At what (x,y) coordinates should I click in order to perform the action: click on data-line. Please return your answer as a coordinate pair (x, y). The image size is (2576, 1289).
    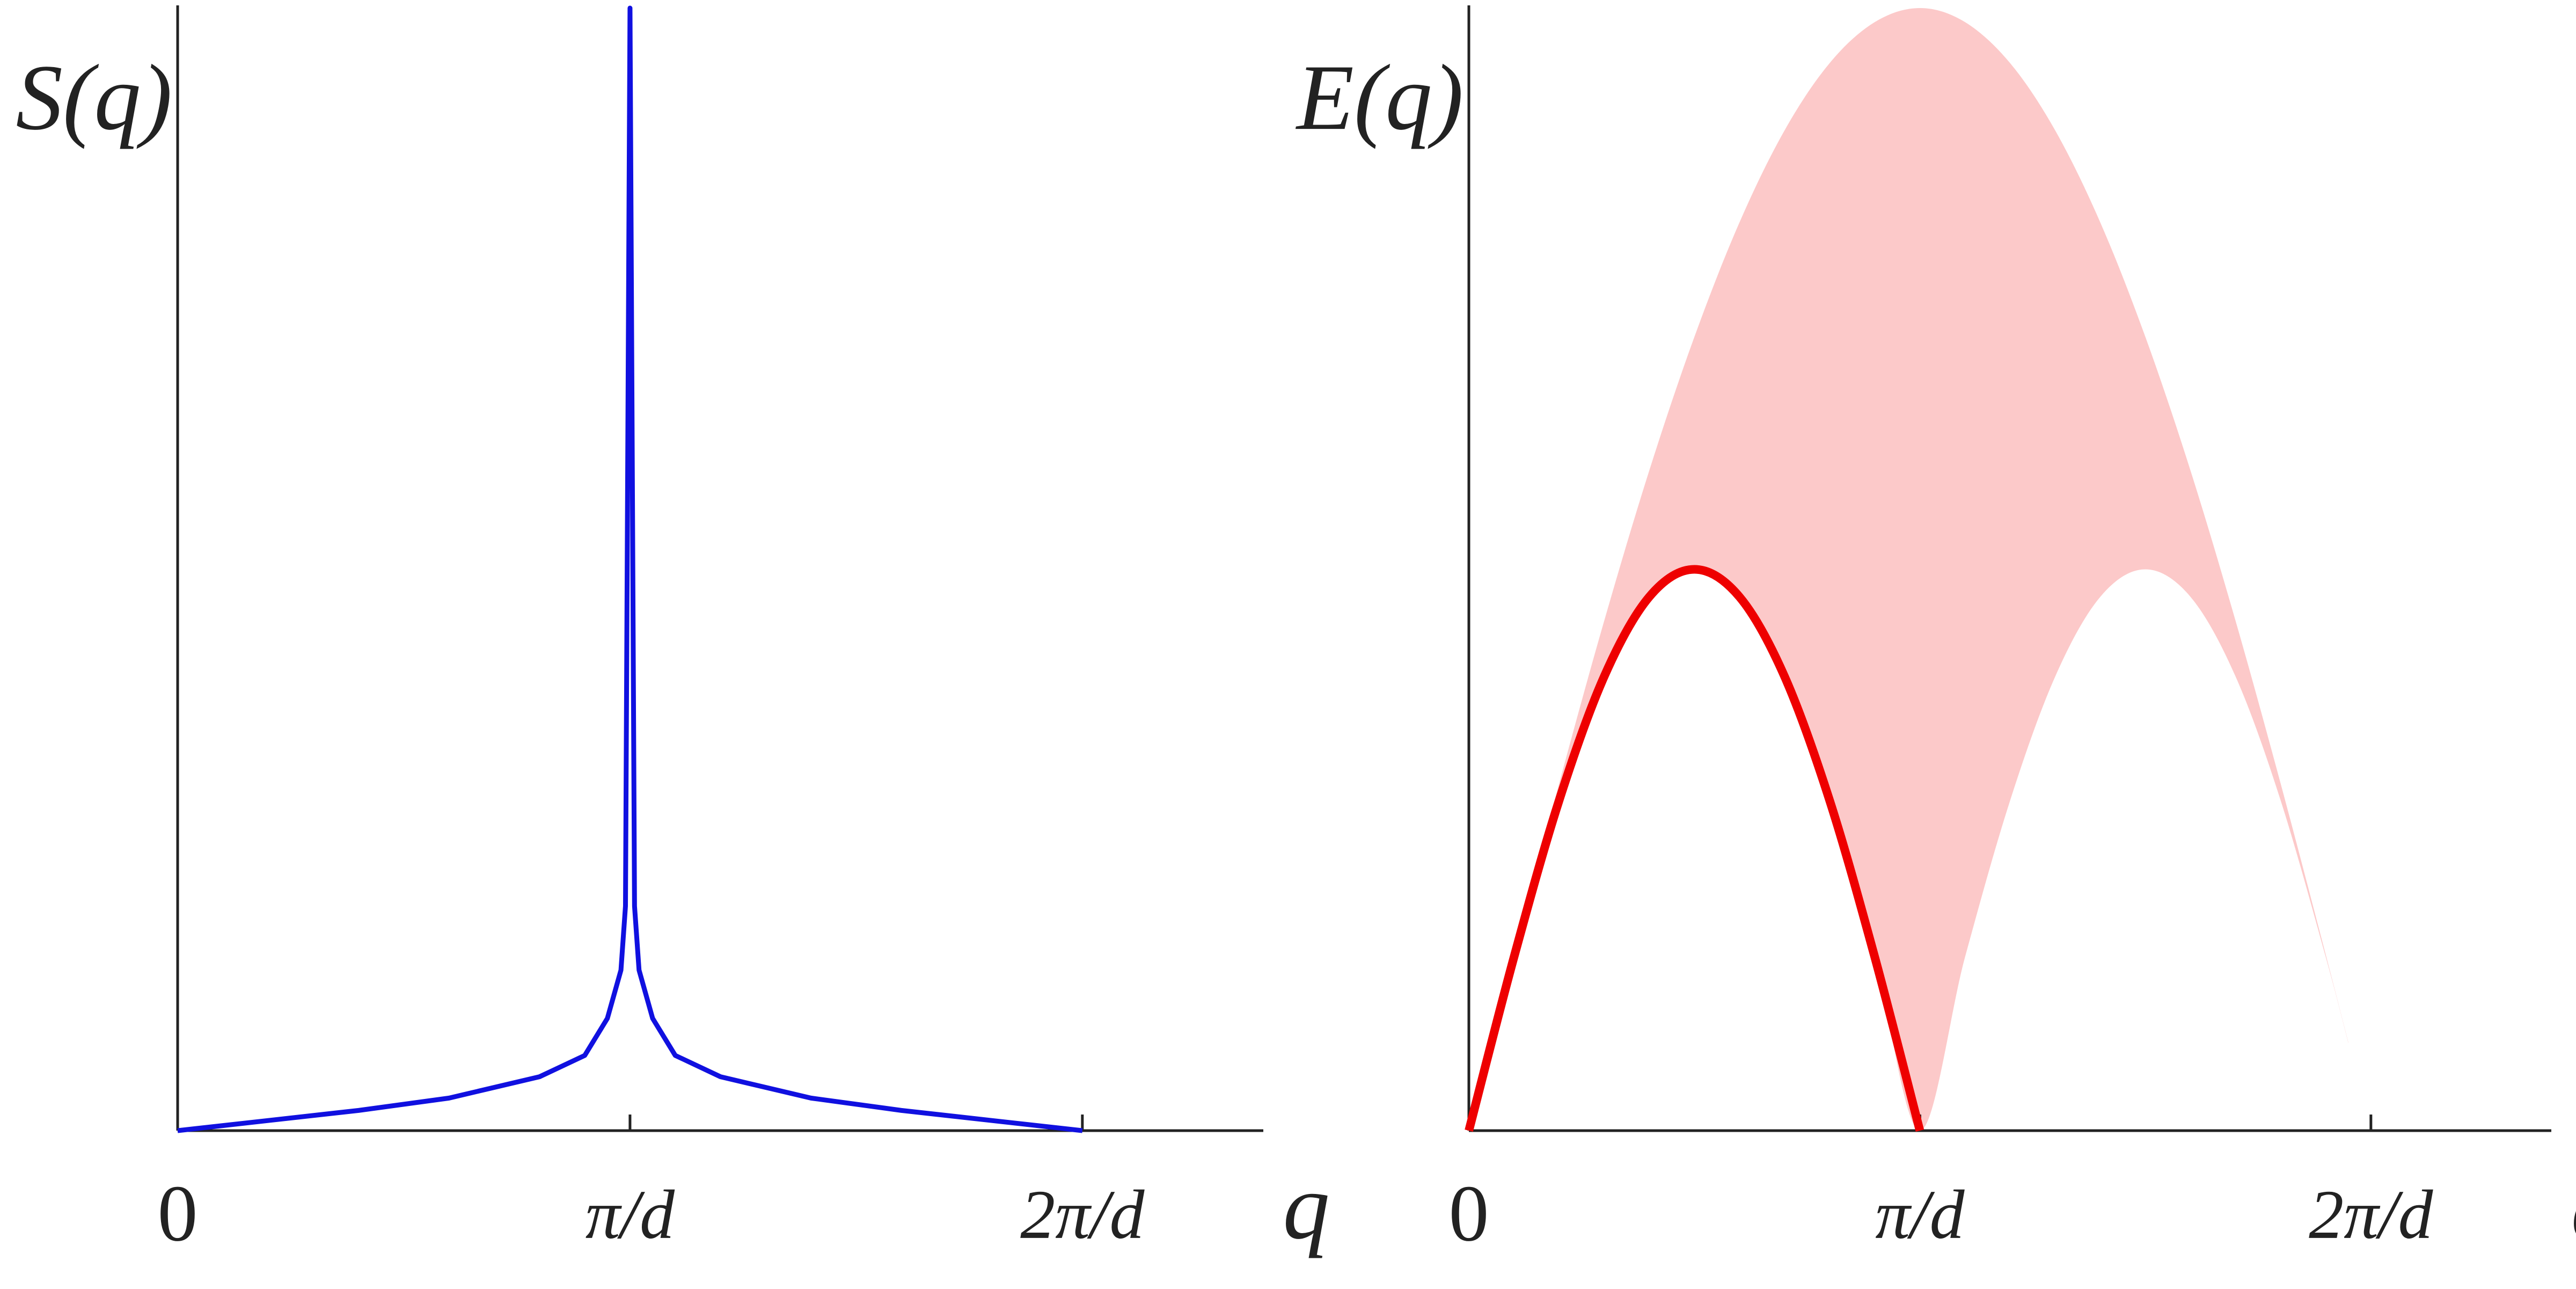
    Looking at the image, I should click on (1694, 849).